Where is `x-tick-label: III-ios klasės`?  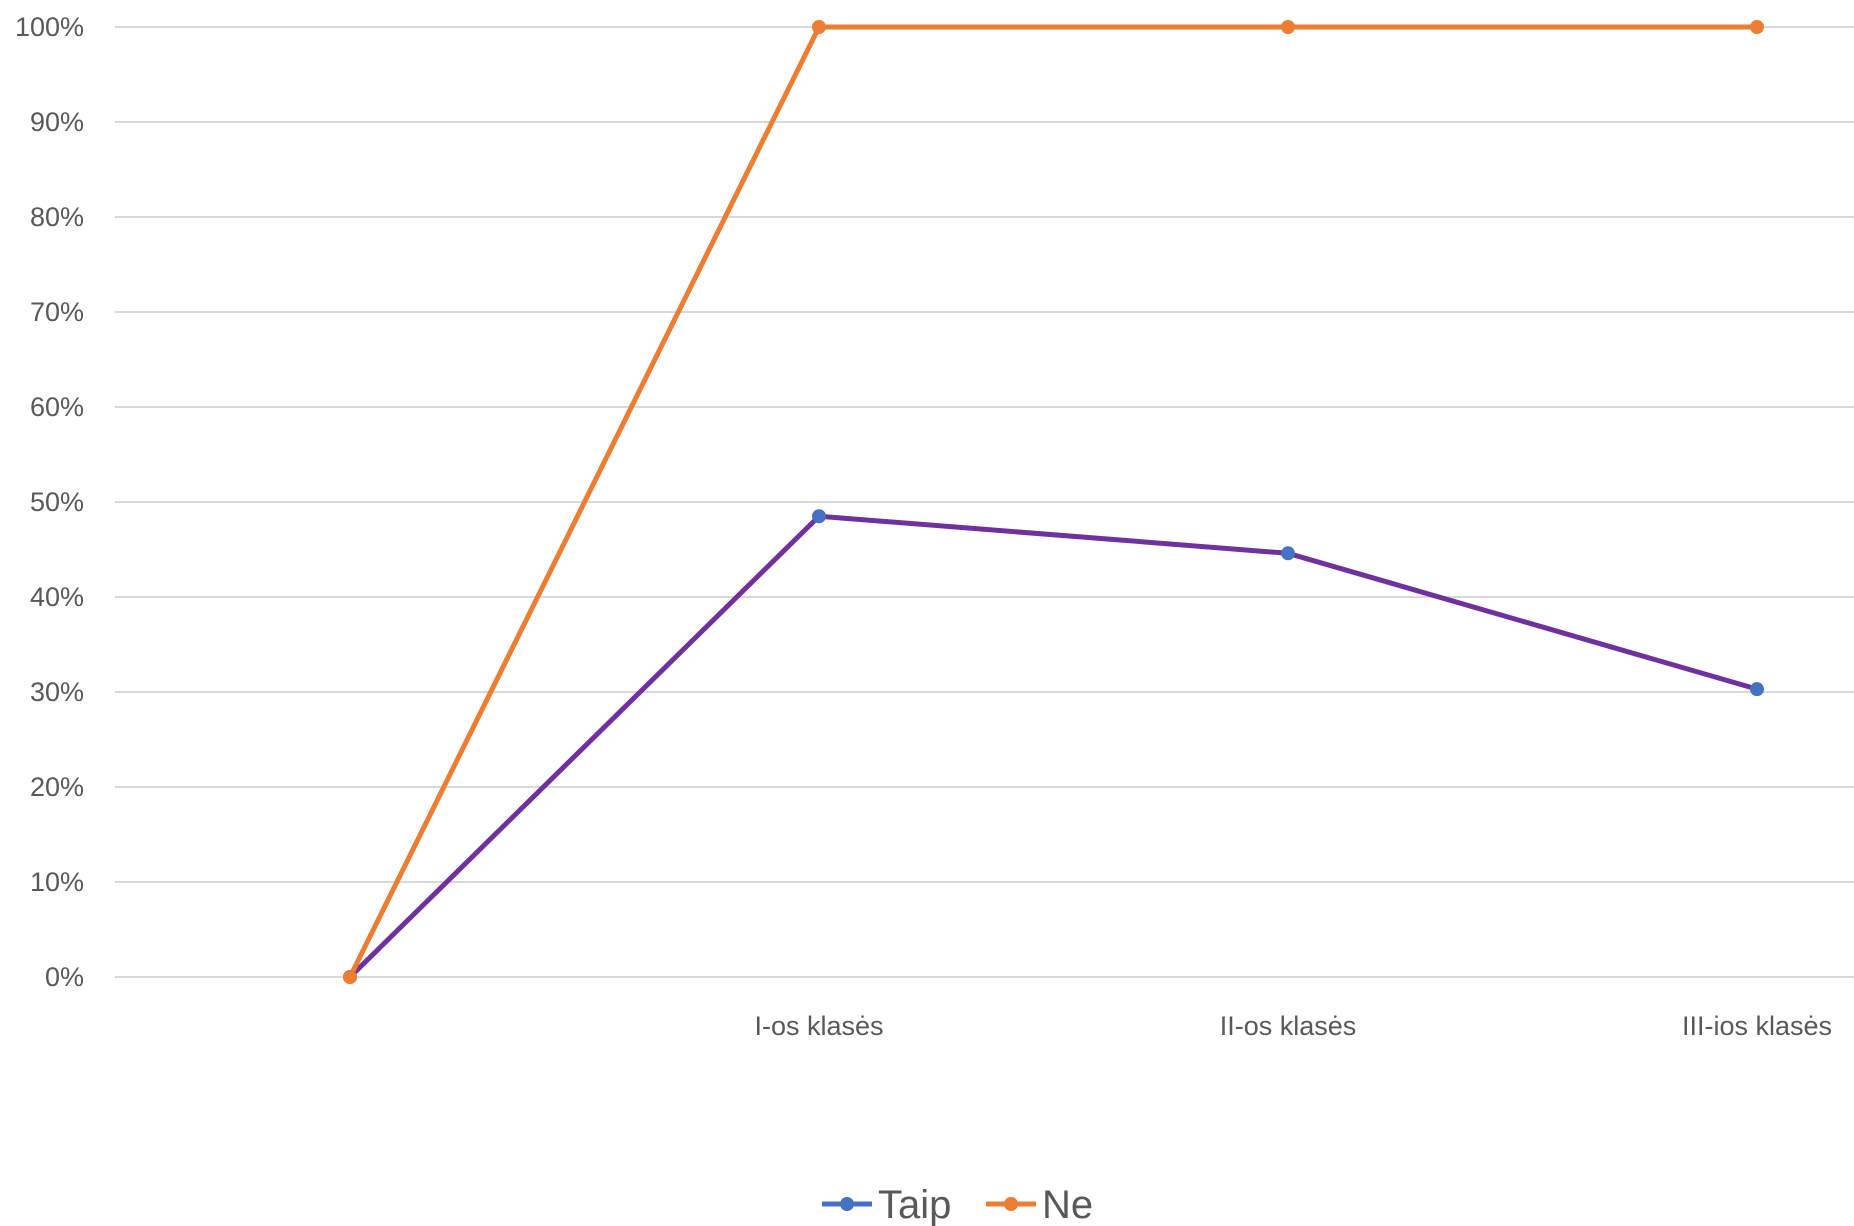 x-tick-label: III-ios klasės is located at coordinates (1757, 1026).